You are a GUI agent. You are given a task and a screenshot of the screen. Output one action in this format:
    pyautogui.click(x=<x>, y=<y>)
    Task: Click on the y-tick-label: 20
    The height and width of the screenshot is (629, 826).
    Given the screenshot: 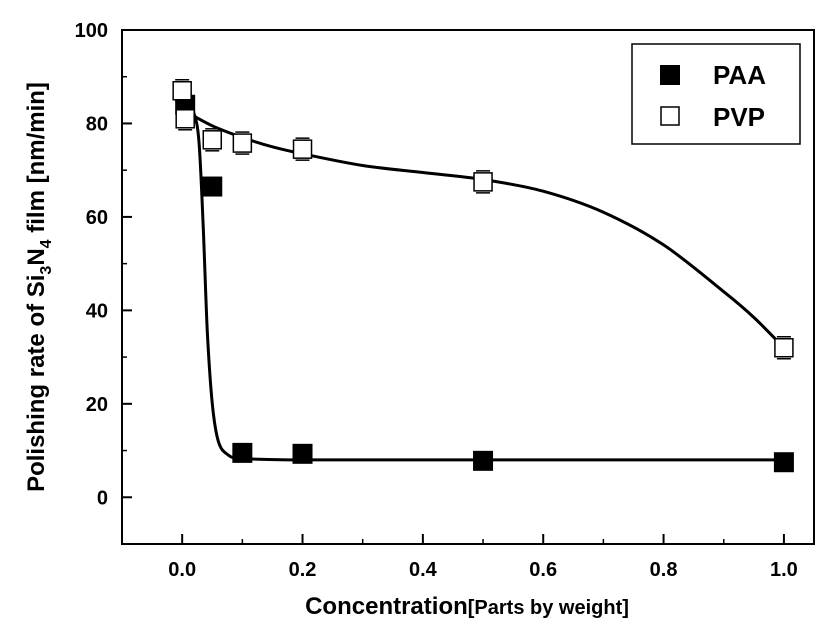 What is the action you would take?
    pyautogui.click(x=97, y=405)
    